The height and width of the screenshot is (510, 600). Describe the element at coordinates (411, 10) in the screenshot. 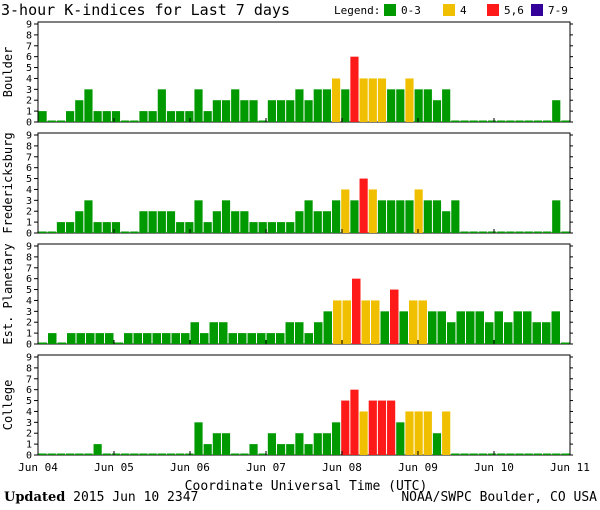

I see `legend-label-1: 0-3` at that location.